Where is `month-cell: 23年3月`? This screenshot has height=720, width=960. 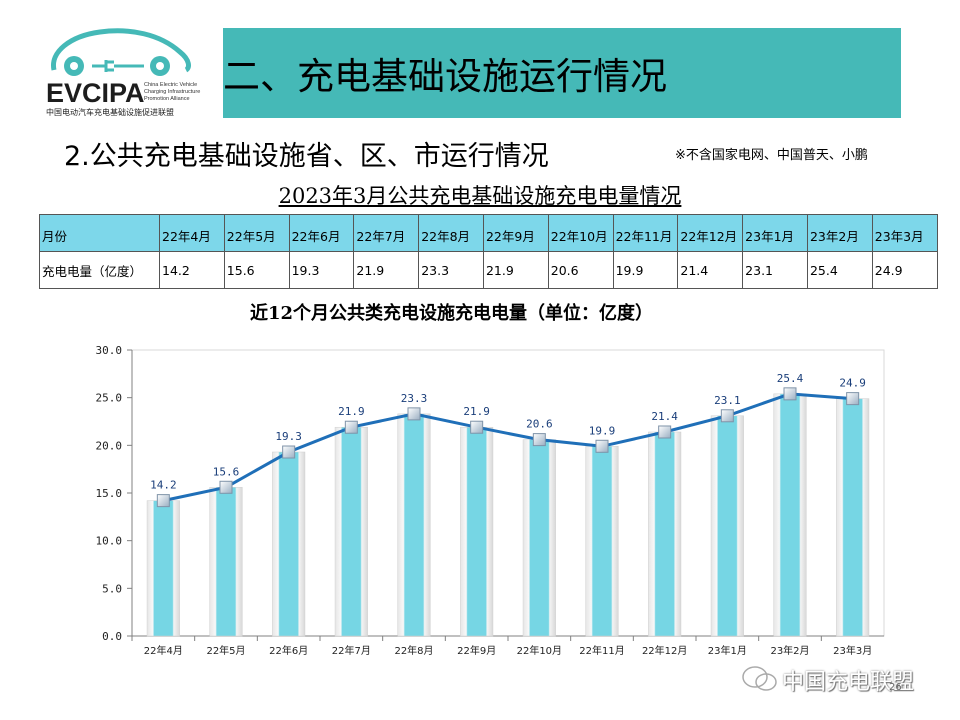
month-cell: 23年3月 is located at coordinates (904, 233).